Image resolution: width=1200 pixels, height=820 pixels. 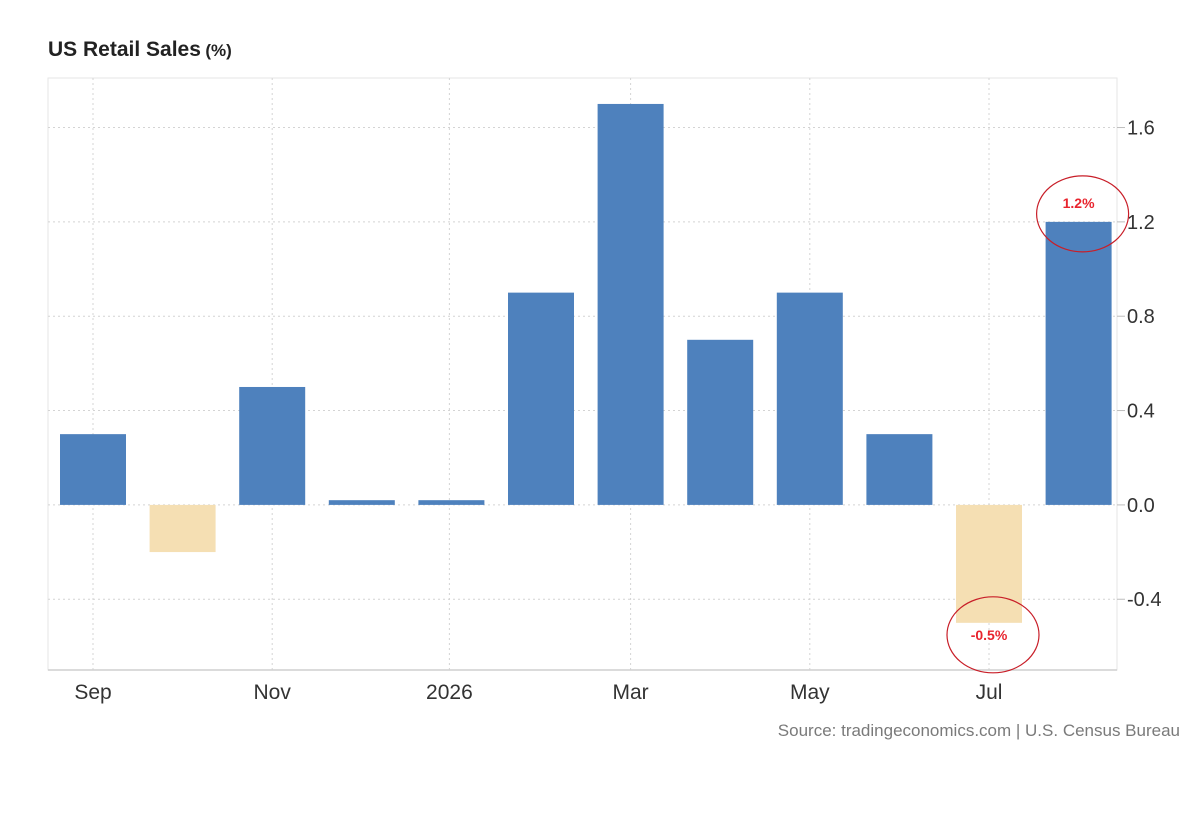 What do you see at coordinates (1141, 412) in the screenshot?
I see `y-tick-label: 0.4` at bounding box center [1141, 412].